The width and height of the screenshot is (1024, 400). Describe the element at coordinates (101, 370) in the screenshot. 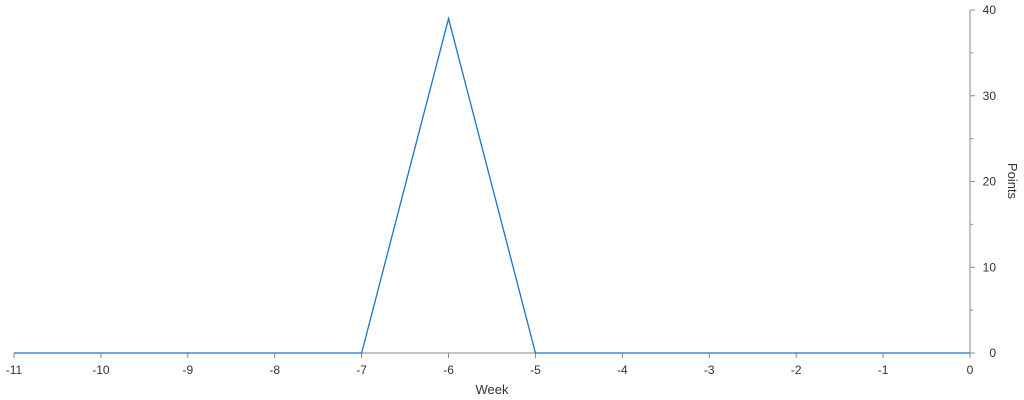

I see `x-tick-label: -10` at that location.